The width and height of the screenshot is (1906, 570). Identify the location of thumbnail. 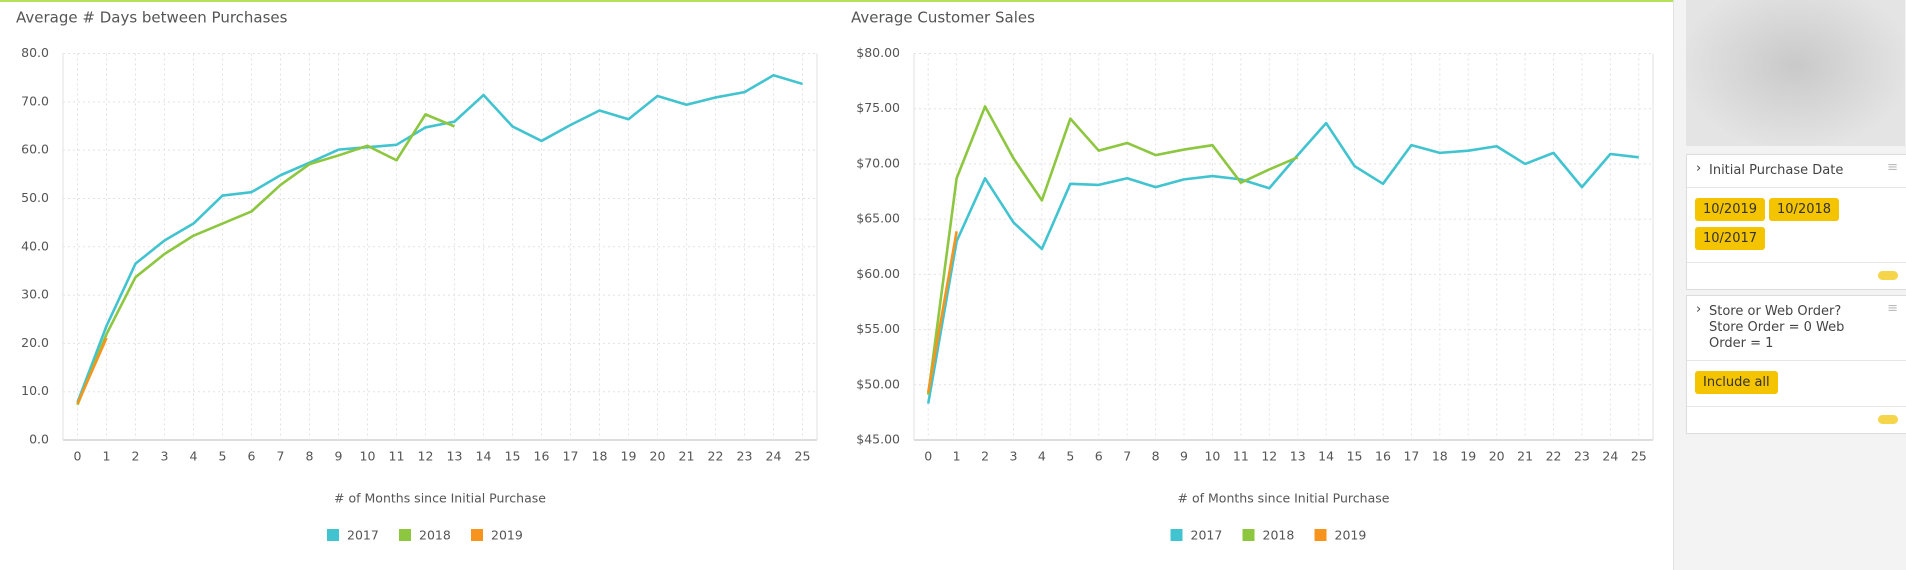
(1795, 73).